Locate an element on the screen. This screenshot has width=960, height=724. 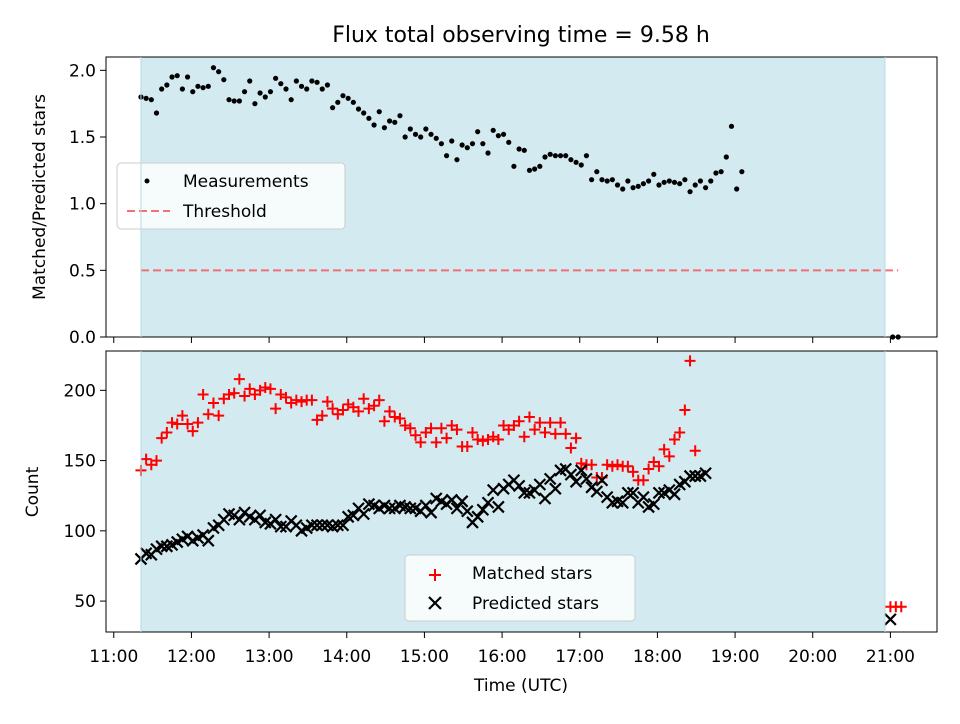
y-tick-label: 1.0 is located at coordinates (82, 205).